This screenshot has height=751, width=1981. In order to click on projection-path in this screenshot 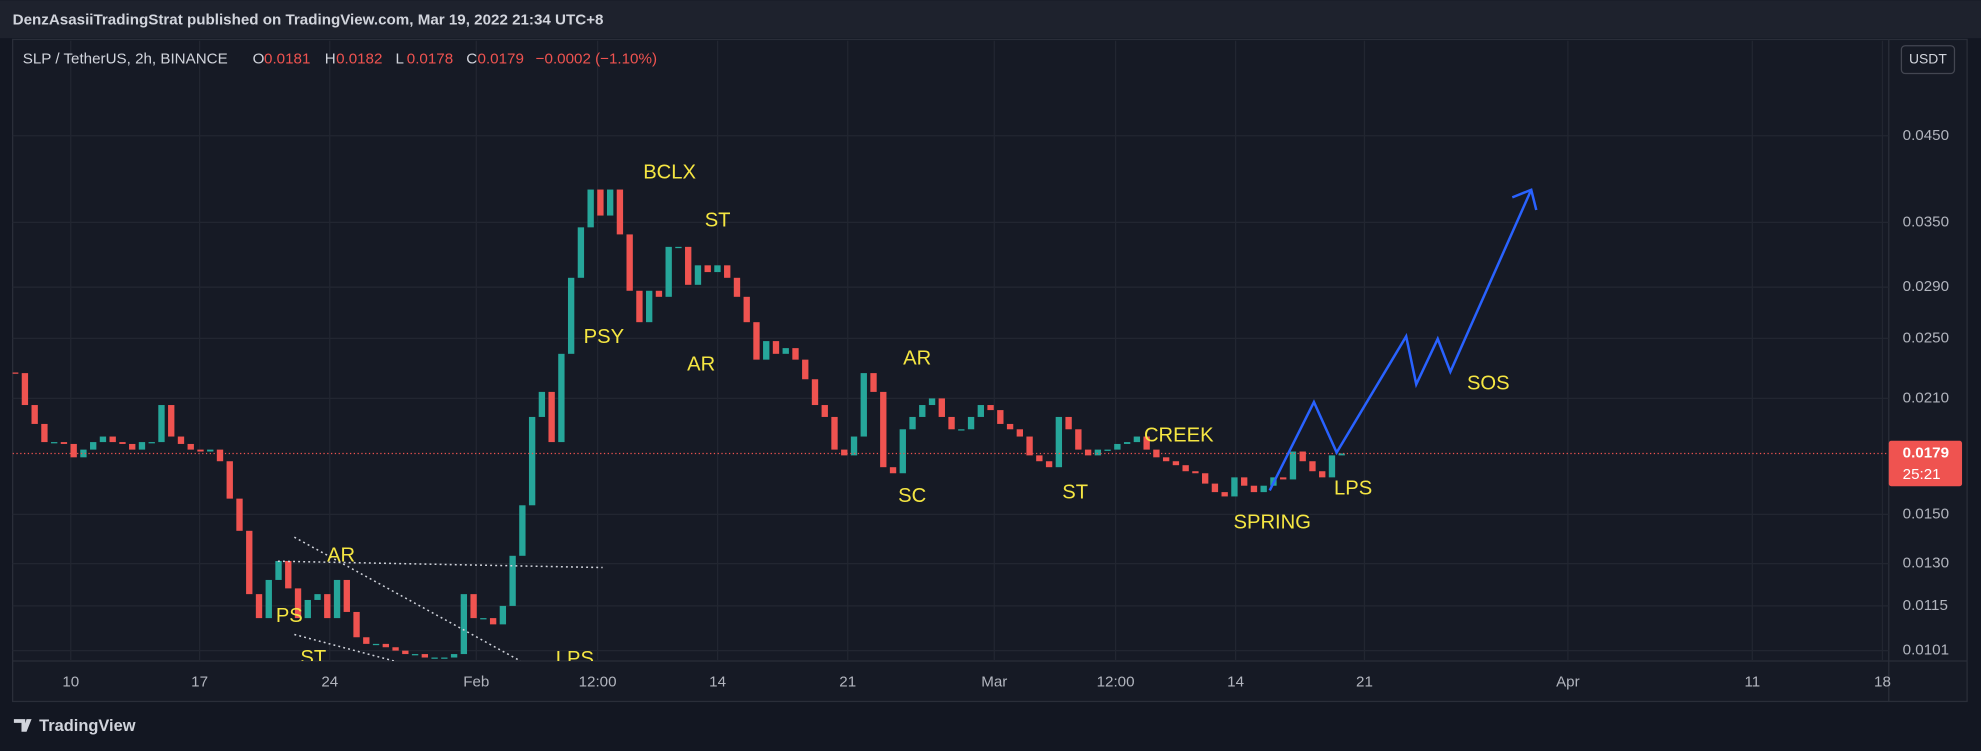, I will do `click(1400, 340)`.